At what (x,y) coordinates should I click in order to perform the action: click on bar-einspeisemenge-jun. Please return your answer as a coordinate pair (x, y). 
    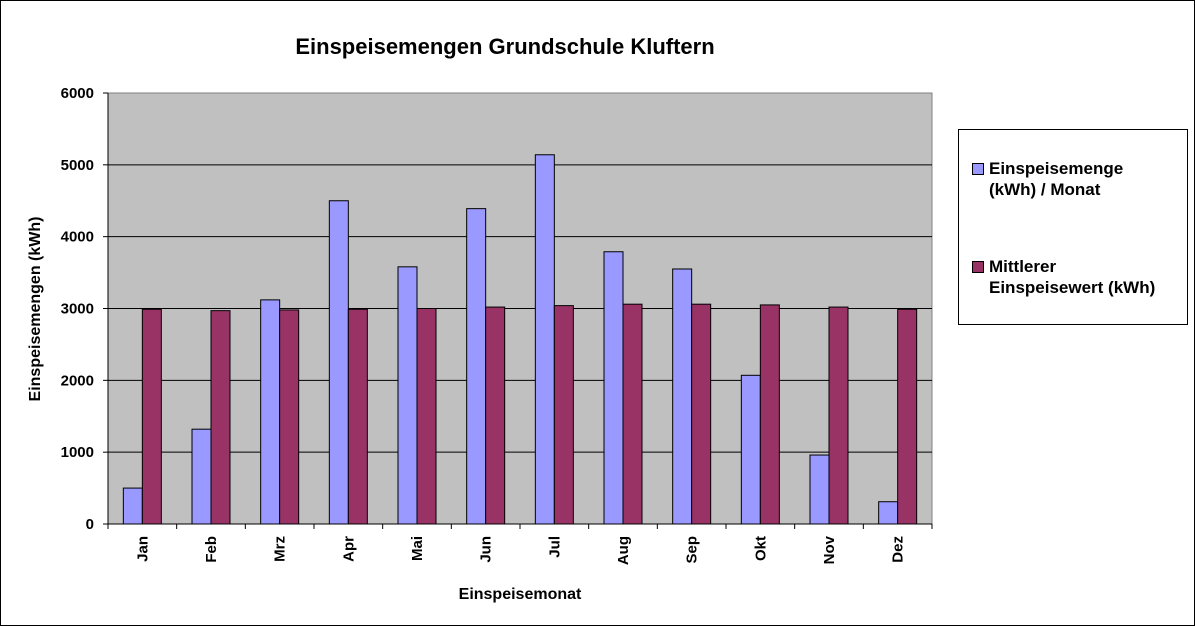
    Looking at the image, I should click on (476, 366).